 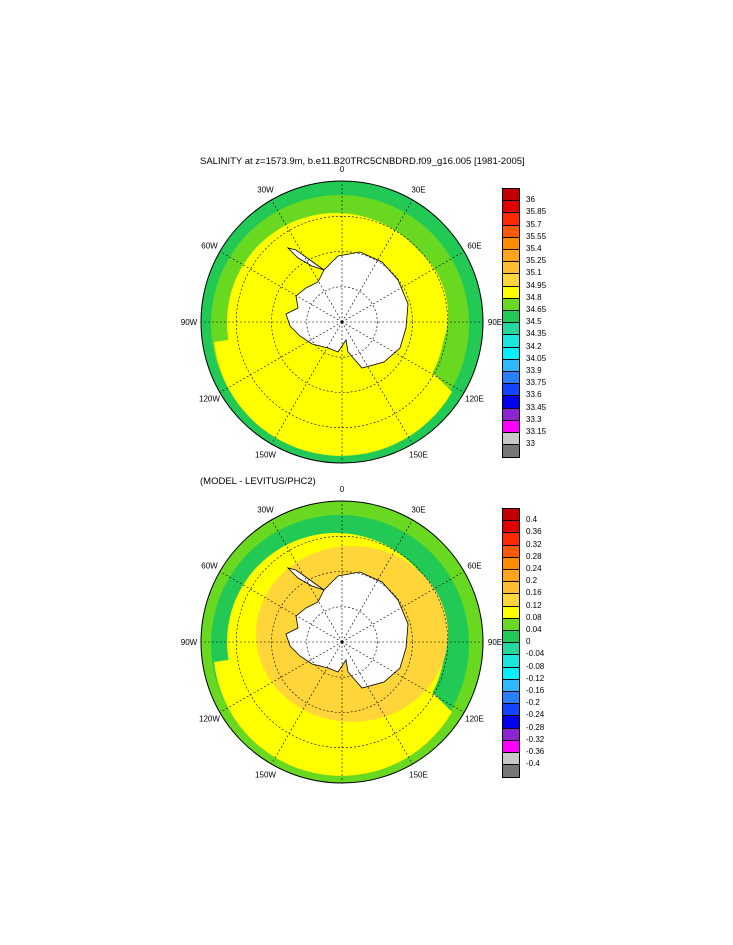 What do you see at coordinates (536, 285) in the screenshot?
I see `colorbar-label: 34.95` at bounding box center [536, 285].